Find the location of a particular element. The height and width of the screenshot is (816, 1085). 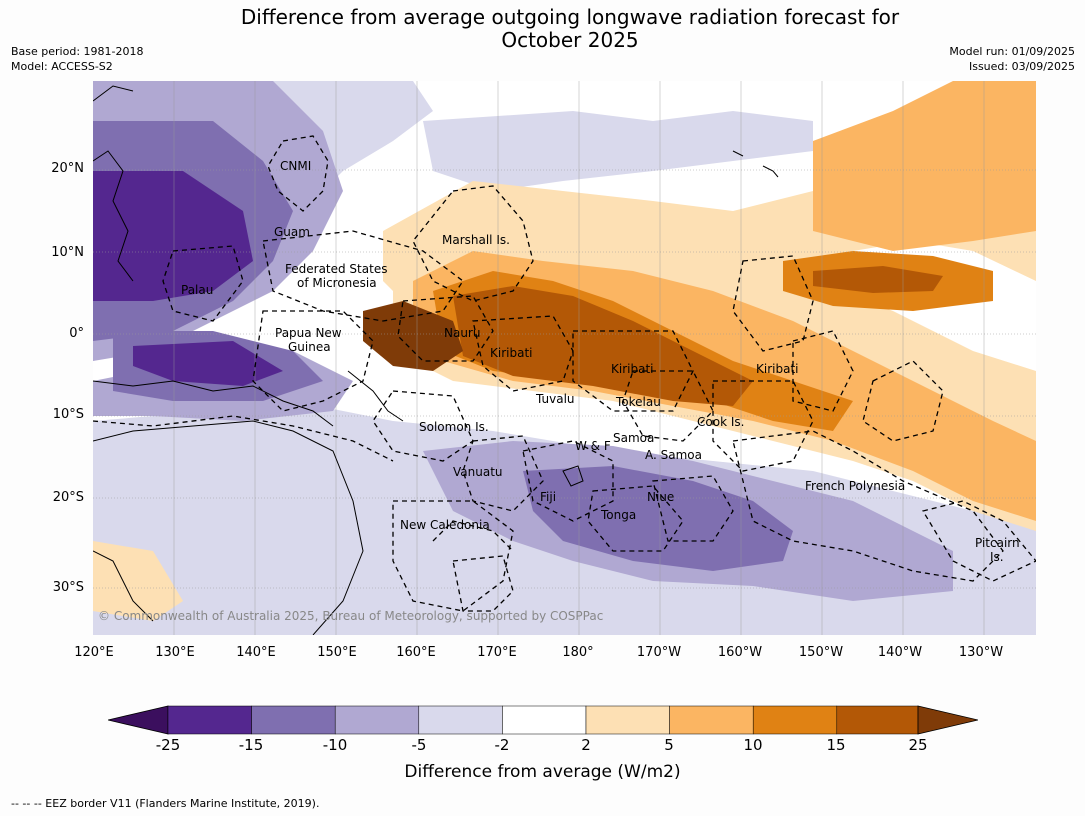

colorbar-label: Difference from average (W/m2) is located at coordinates (542, 772).